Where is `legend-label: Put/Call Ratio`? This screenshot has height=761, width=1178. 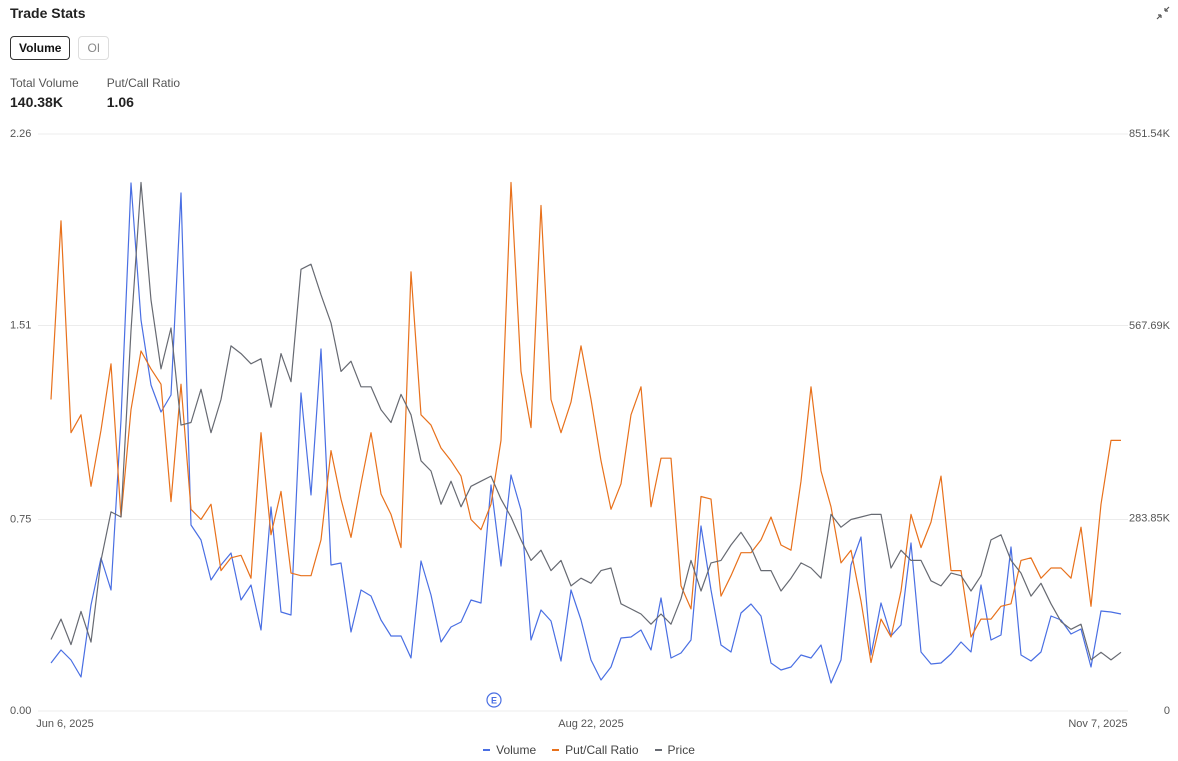 legend-label: Put/Call Ratio is located at coordinates (602, 750).